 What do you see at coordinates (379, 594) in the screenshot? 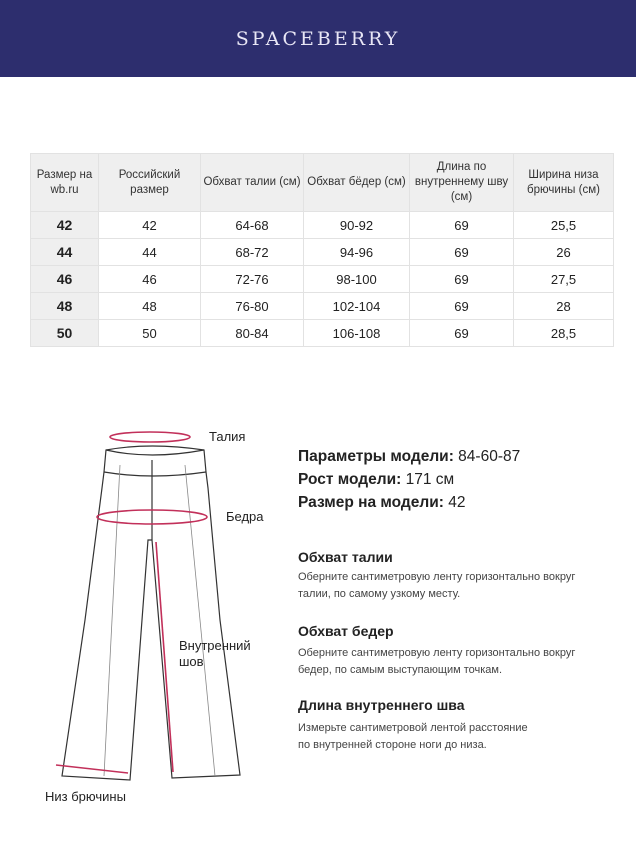
I see `instr-waist-line2: талии, по самому узкому месту.` at bounding box center [379, 594].